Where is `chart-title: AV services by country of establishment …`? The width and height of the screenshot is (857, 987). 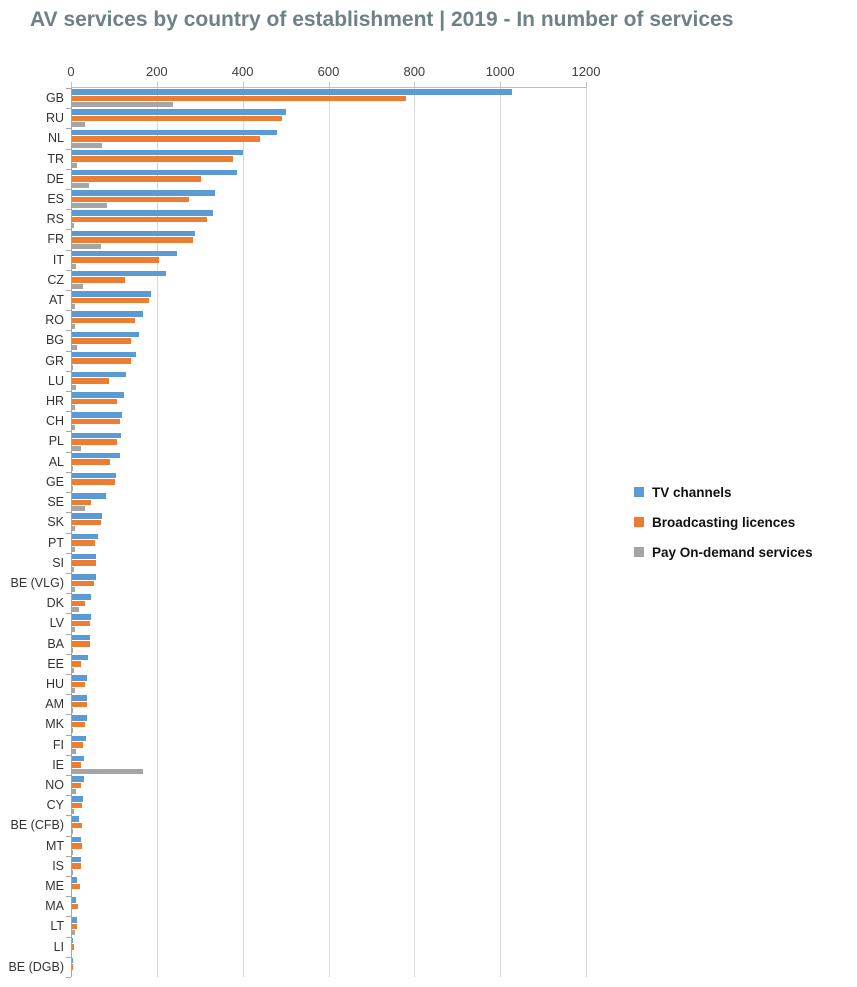 chart-title: AV services by country of establishment … is located at coordinates (382, 19).